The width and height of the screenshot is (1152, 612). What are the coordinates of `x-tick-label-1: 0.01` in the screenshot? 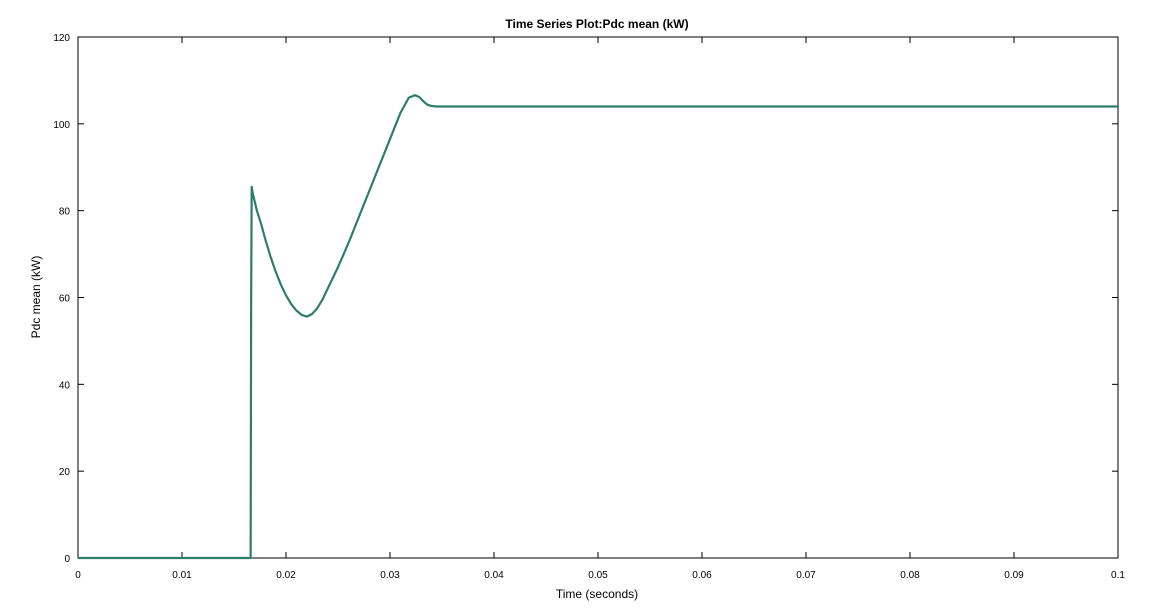 It's located at (182, 575).